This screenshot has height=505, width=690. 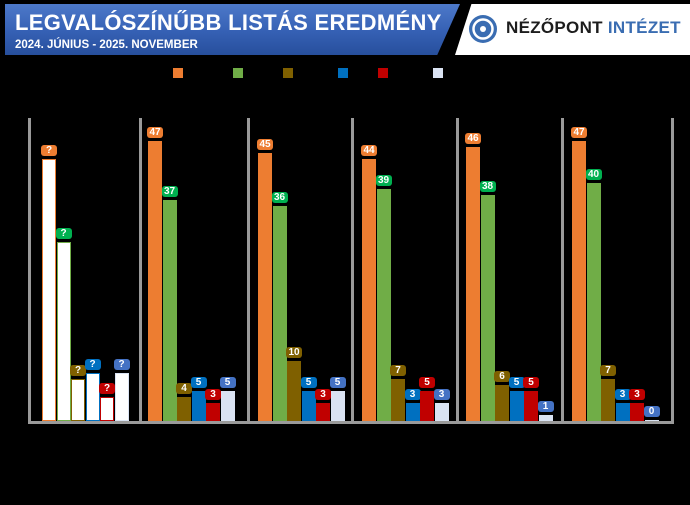 I want to click on data-label: 45, so click(x=265, y=144).